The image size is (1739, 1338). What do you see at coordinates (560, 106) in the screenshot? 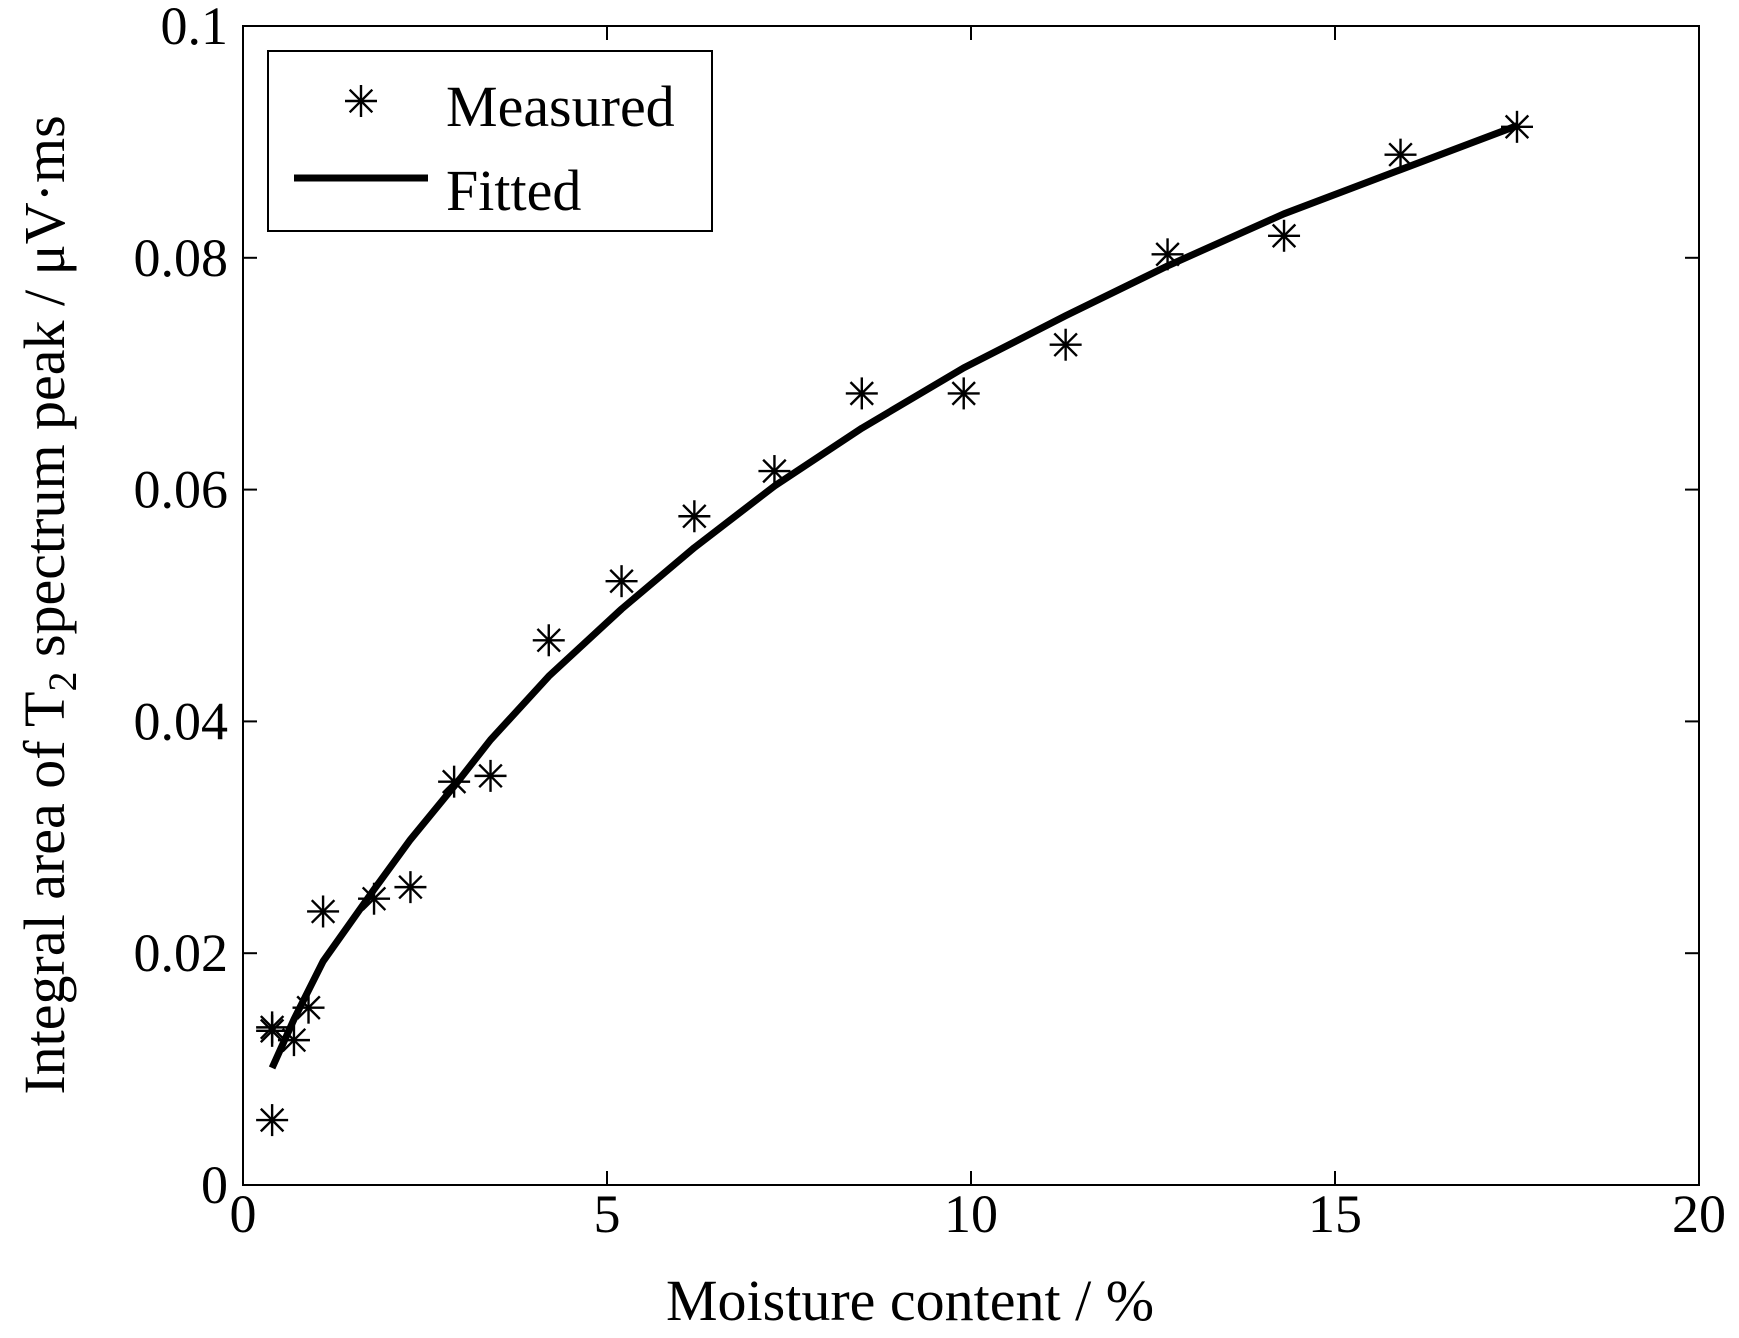
I see `legend-label-measured: Measured` at bounding box center [560, 106].